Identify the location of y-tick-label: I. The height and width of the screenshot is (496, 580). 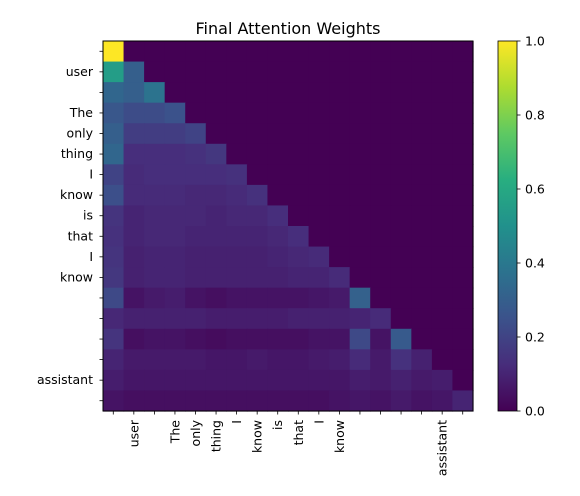
(91, 174).